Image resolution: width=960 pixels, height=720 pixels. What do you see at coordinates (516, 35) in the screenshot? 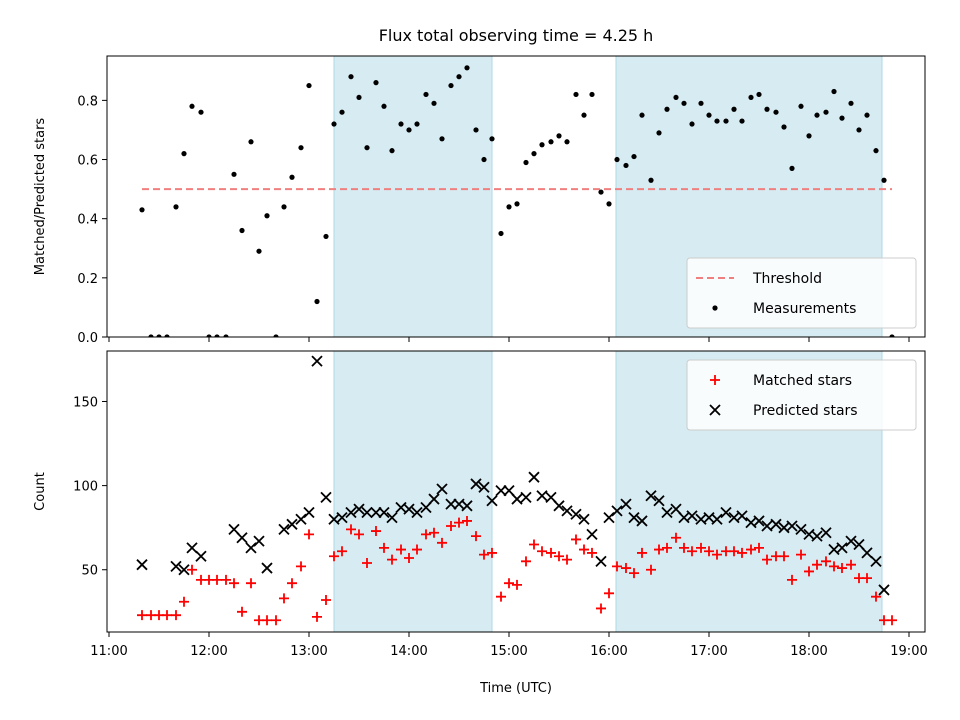
I see `chart-title: Flux total observing time = 4.25 h` at bounding box center [516, 35].